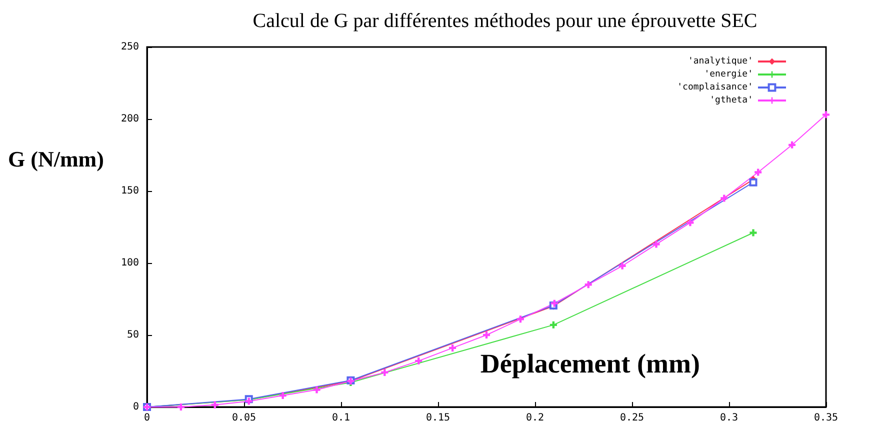  Describe the element at coordinates (535, 418) in the screenshot. I see `x-tick-label: 0.2` at that location.